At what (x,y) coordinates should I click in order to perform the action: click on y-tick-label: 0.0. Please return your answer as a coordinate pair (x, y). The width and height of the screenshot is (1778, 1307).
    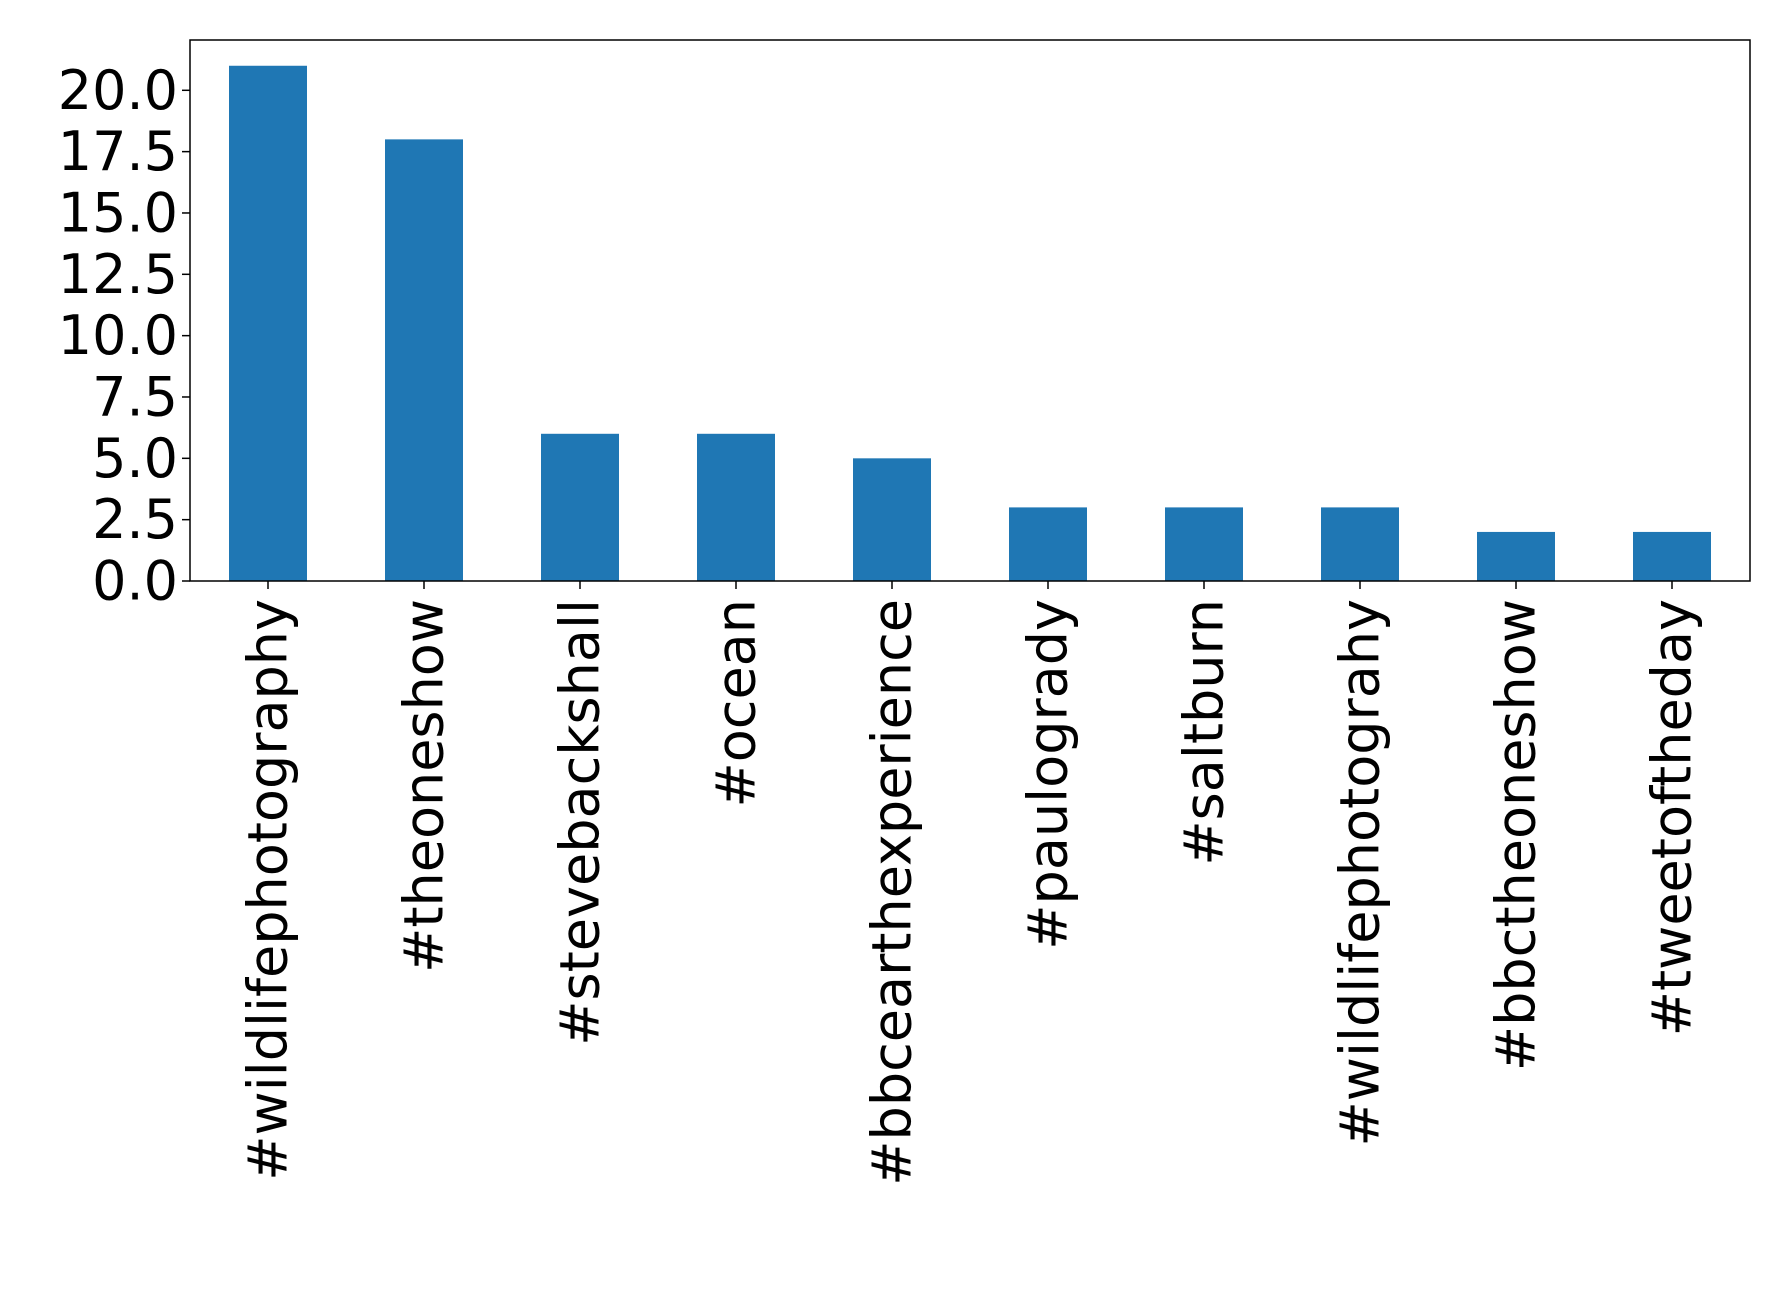
    Looking at the image, I should click on (135, 581).